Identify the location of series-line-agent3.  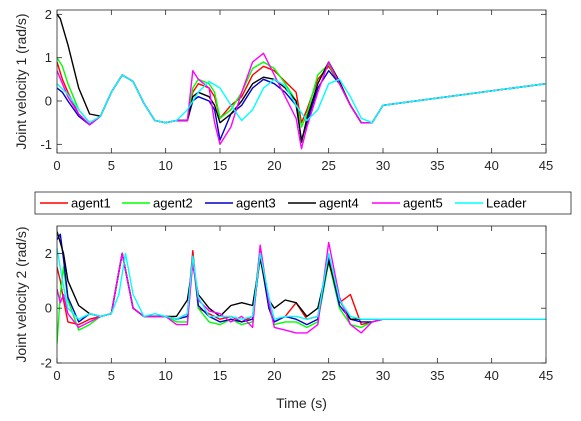
(301, 105).